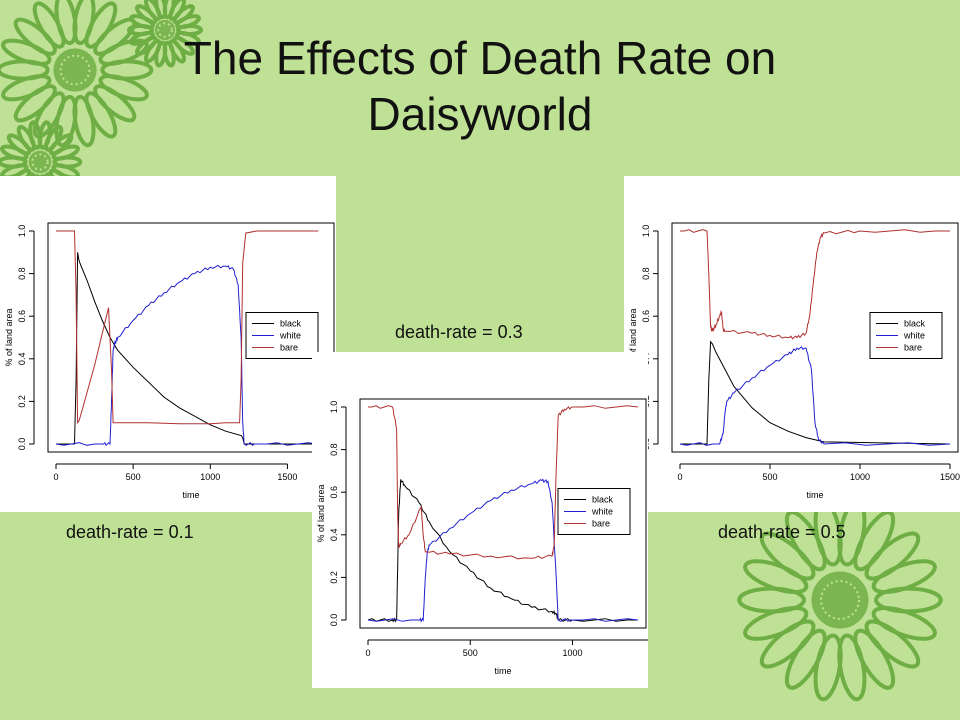  Describe the element at coordinates (782, 532) in the screenshot. I see `caption-death-rate-0-5: death-rate = 0.5` at that location.